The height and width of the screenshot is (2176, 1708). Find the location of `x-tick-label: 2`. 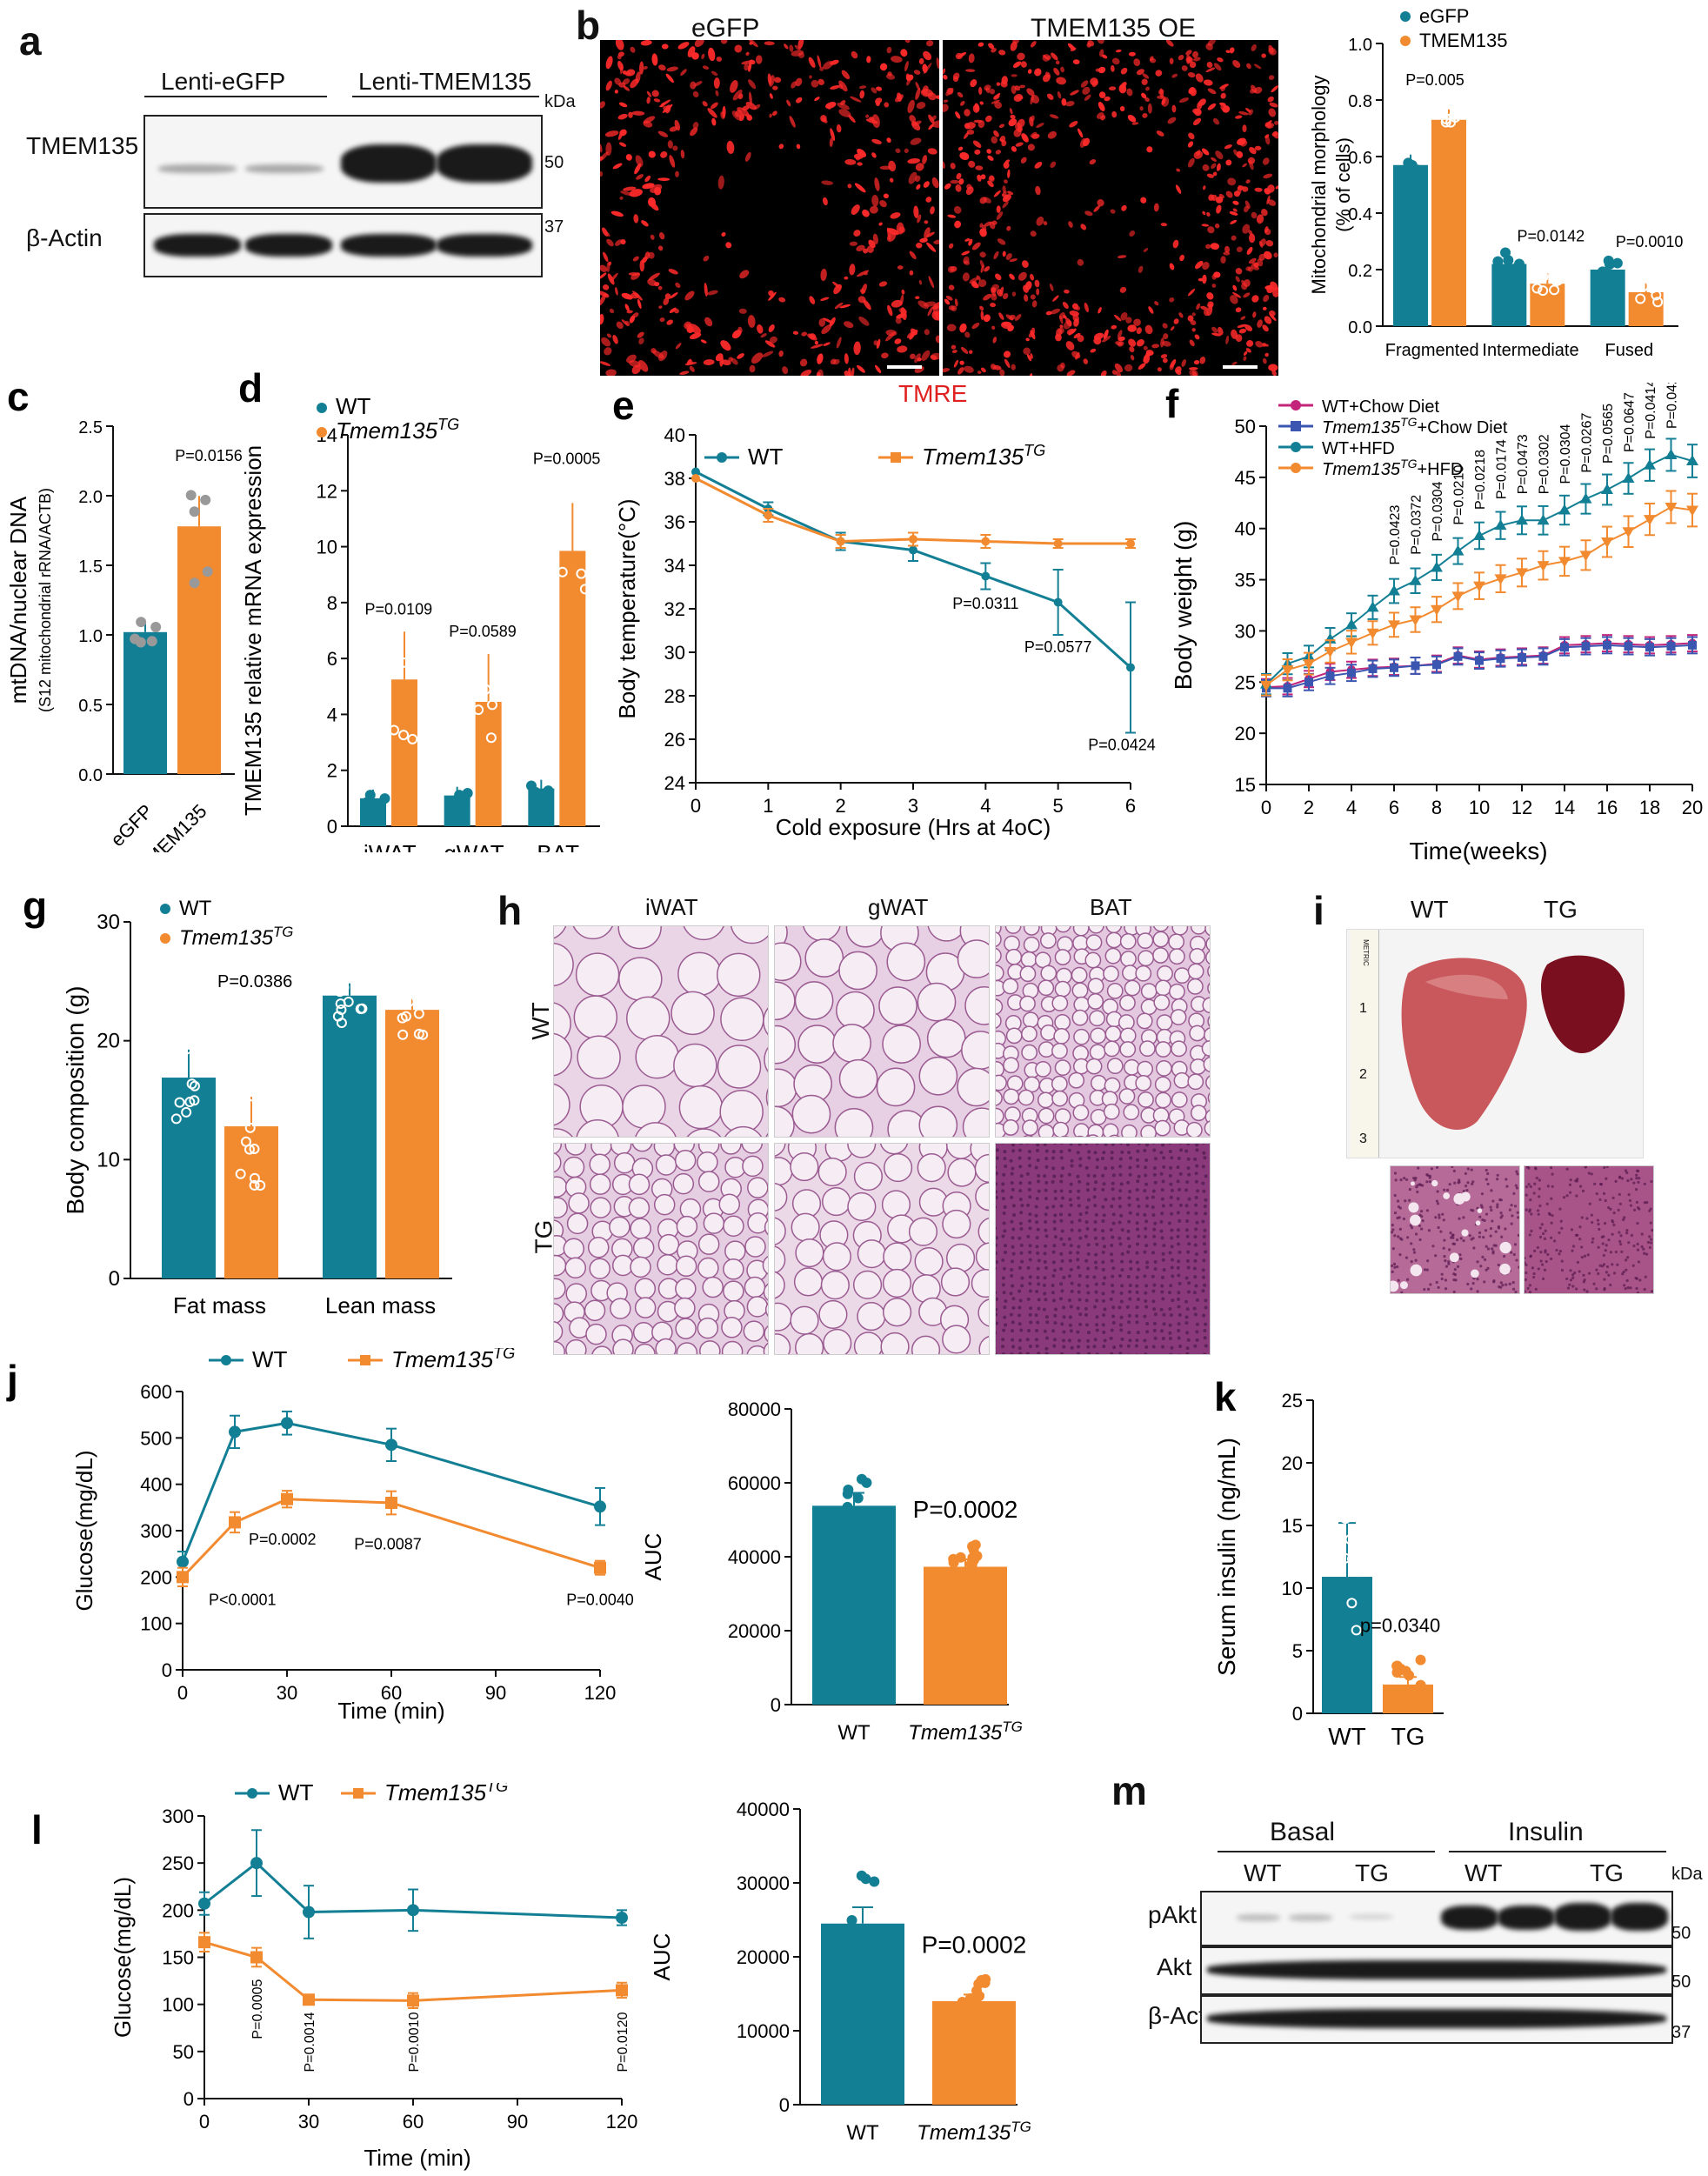

x-tick-label: 2 is located at coordinates (841, 806).